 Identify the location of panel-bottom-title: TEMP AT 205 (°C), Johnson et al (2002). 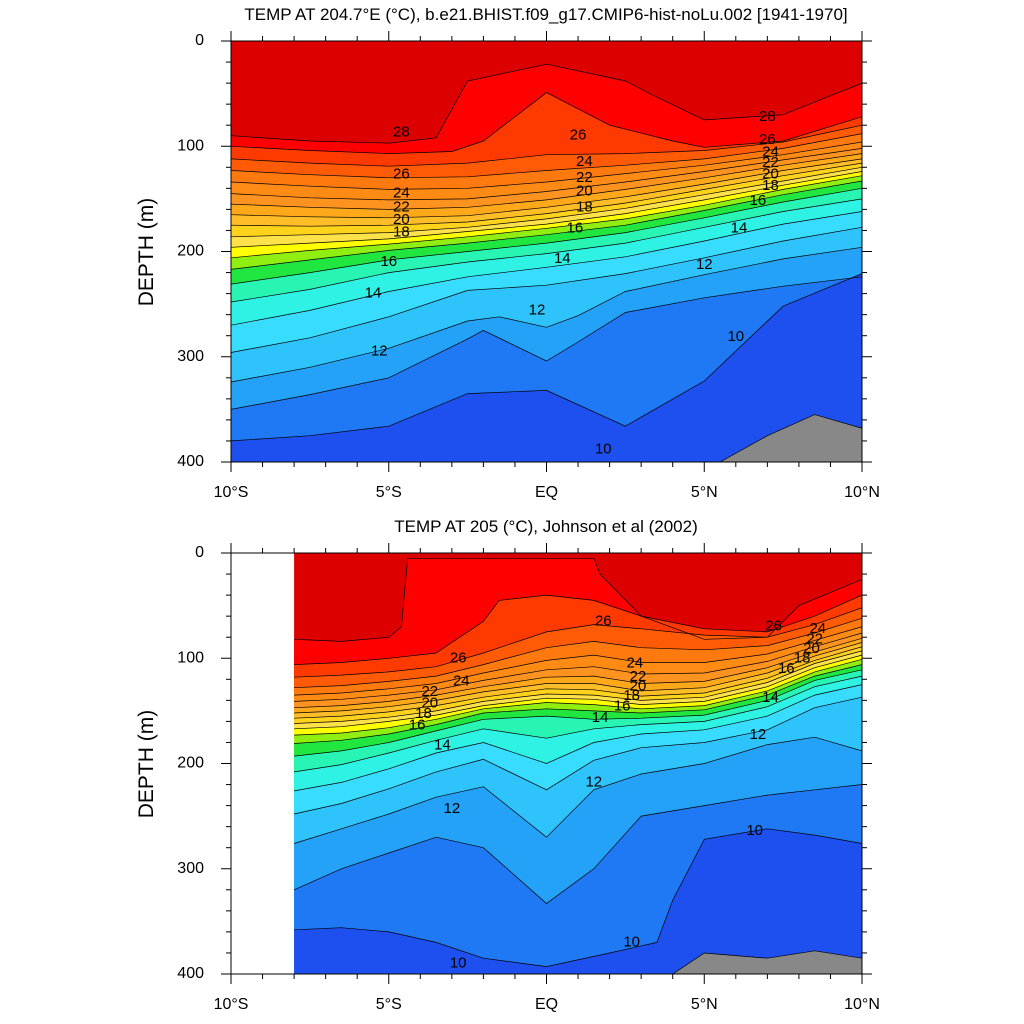
(546, 526).